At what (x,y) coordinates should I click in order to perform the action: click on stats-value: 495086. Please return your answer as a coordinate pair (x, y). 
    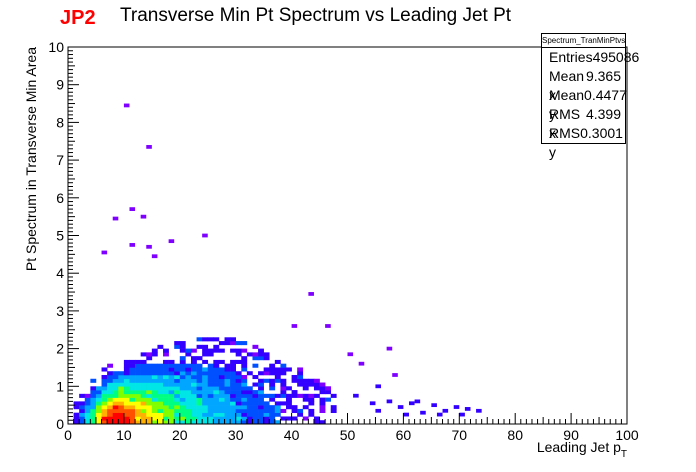
    Looking at the image, I should click on (616, 57).